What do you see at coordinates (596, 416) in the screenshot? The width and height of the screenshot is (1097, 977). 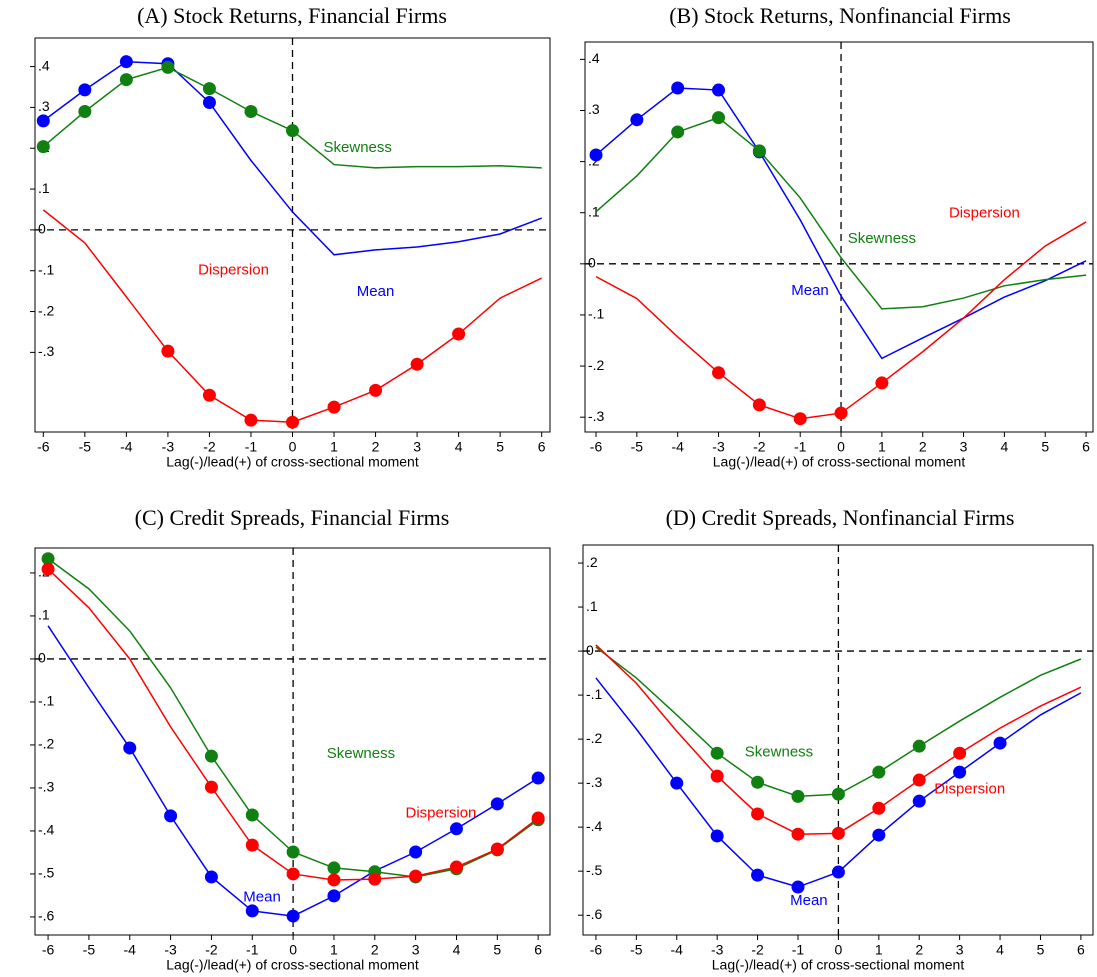 I see `y-tick-label: -.3` at bounding box center [596, 416].